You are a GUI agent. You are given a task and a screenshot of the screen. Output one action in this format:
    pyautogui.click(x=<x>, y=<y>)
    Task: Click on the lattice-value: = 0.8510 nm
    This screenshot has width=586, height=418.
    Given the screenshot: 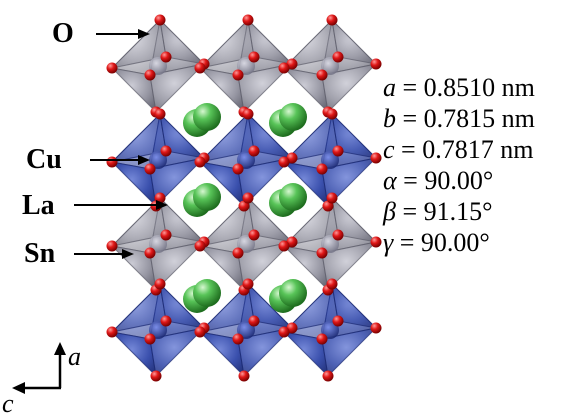 What is the action you would take?
    pyautogui.click(x=465, y=87)
    